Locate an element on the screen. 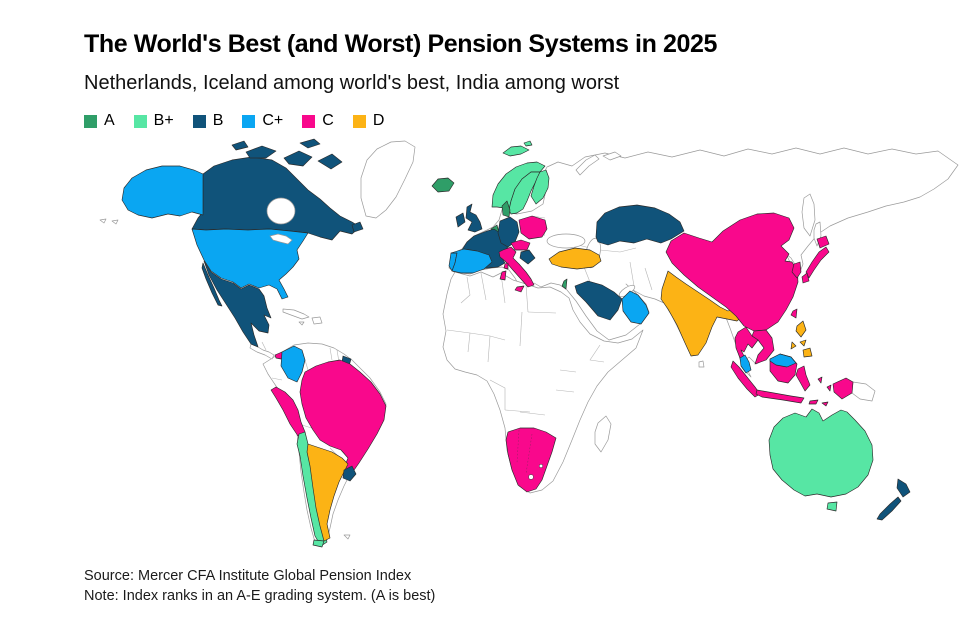  island-aleutians is located at coordinates (109, 221).